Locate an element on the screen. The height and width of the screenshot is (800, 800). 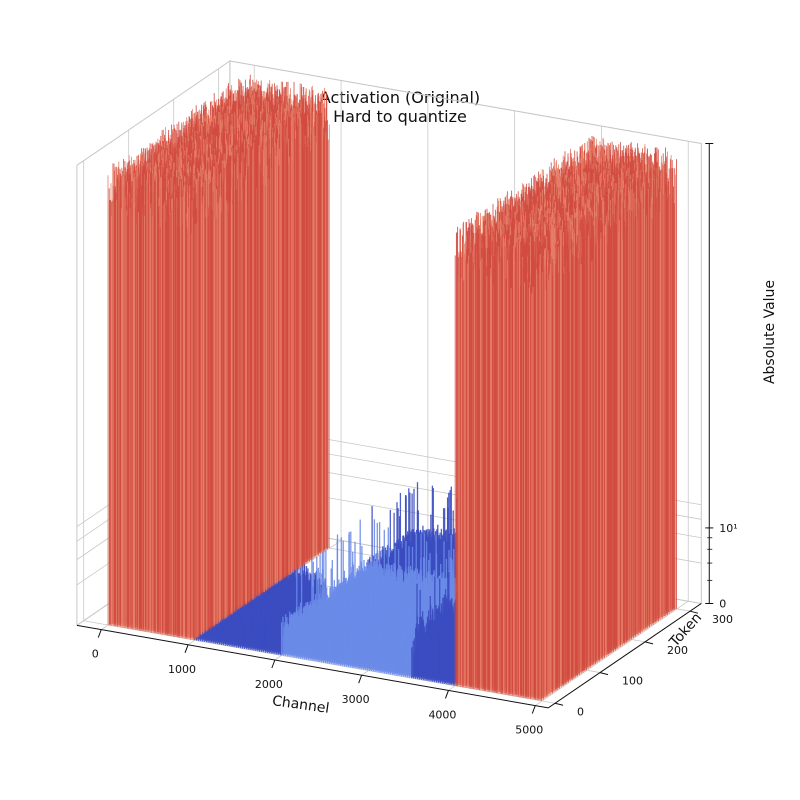
chart-subtitle: Hard to quantize is located at coordinates (400, 116).